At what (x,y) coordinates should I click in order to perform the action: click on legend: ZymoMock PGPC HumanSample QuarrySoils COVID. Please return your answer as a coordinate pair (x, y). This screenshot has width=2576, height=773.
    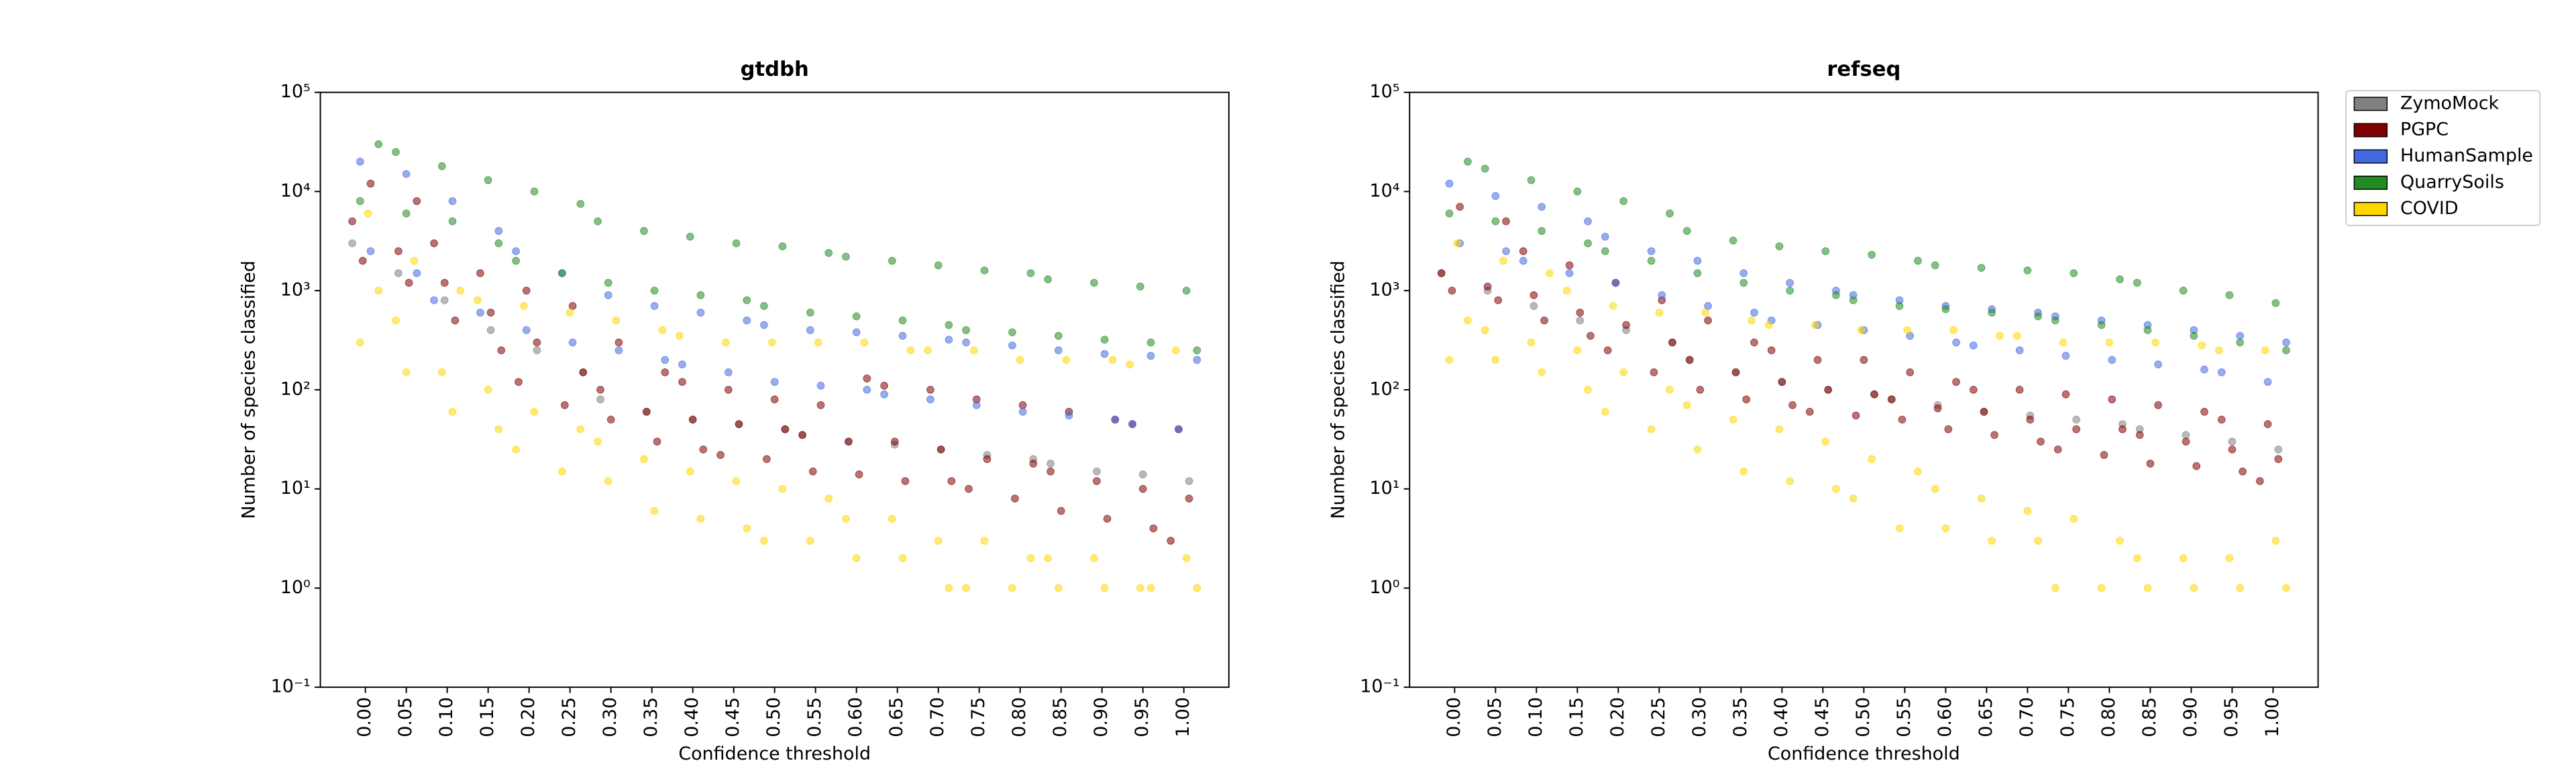
    Looking at the image, I should click on (2443, 158).